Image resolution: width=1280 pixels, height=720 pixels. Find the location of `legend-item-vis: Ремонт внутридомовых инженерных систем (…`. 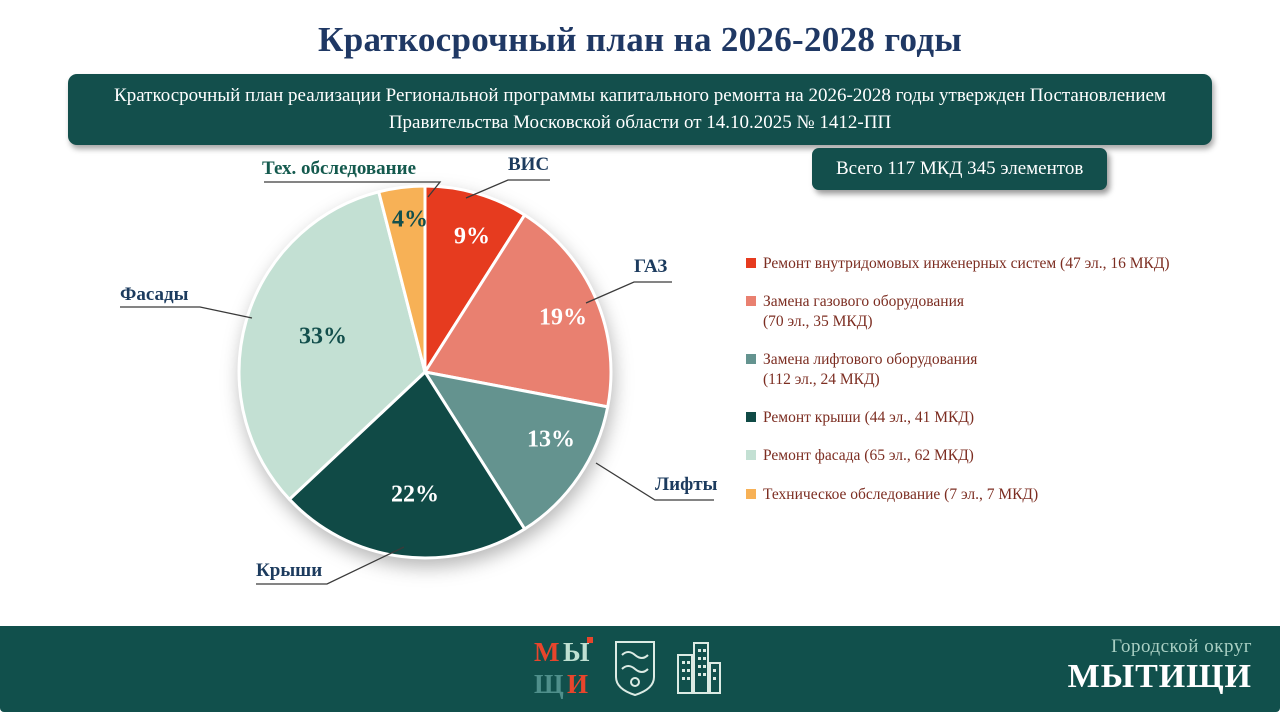

legend-item-vis: Ремонт внутридомовых инженерных систем (… is located at coordinates (981, 263).